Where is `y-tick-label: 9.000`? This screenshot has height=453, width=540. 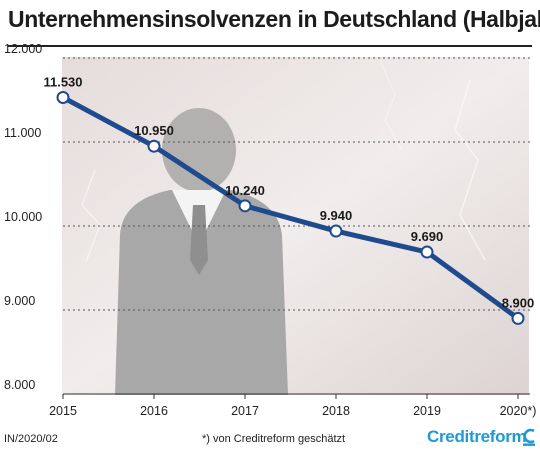 y-tick-label: 9.000 is located at coordinates (19, 301).